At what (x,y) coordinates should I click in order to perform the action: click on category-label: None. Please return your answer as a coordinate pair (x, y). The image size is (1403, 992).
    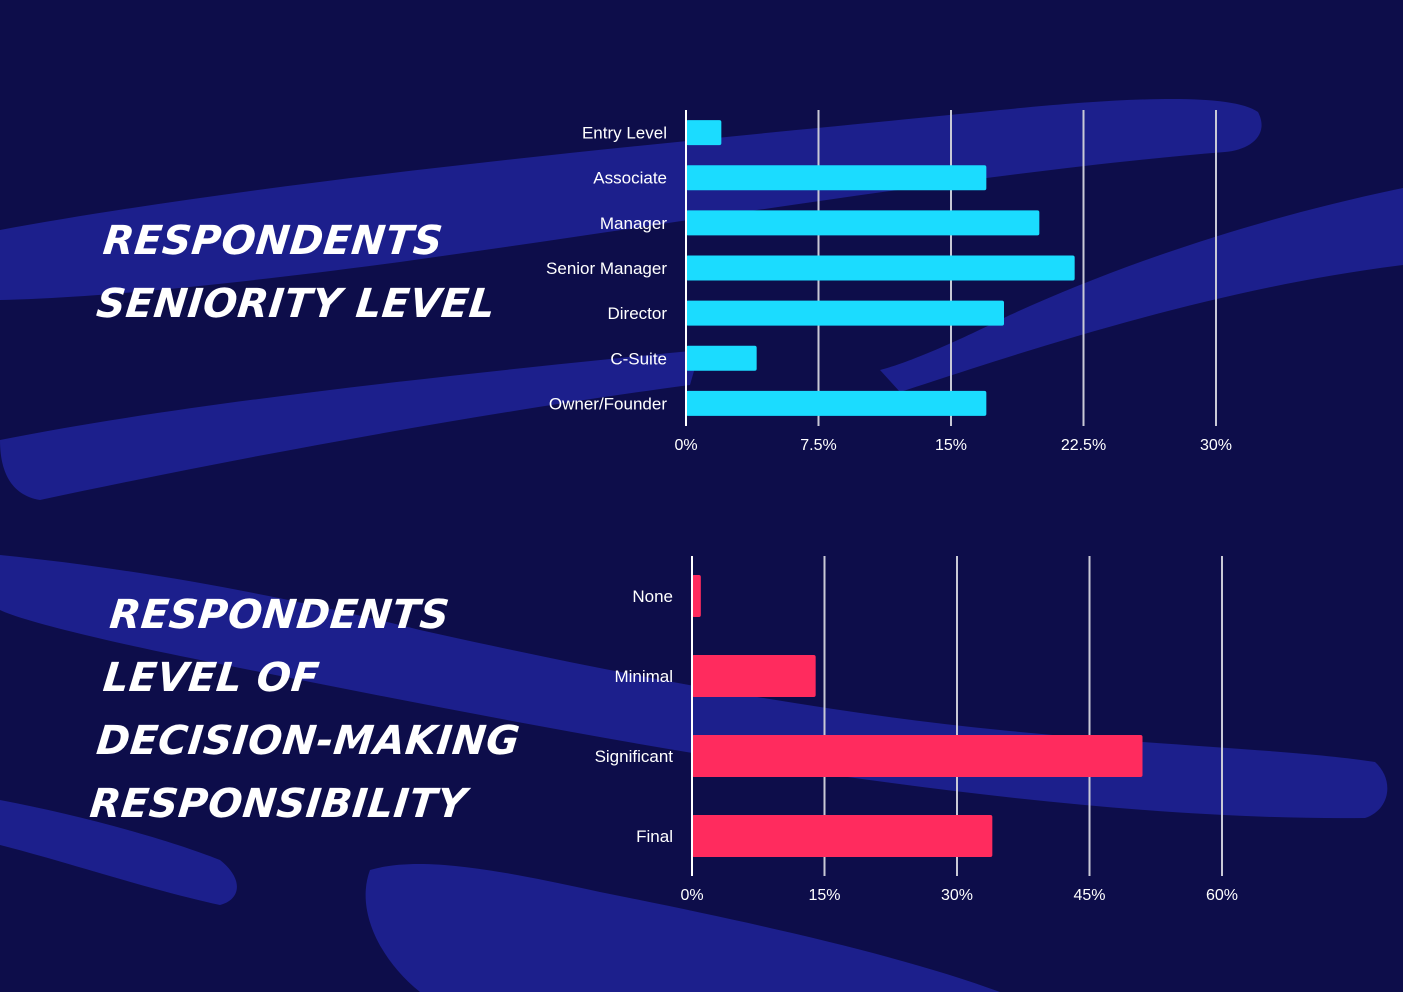
    Looking at the image, I should click on (652, 596).